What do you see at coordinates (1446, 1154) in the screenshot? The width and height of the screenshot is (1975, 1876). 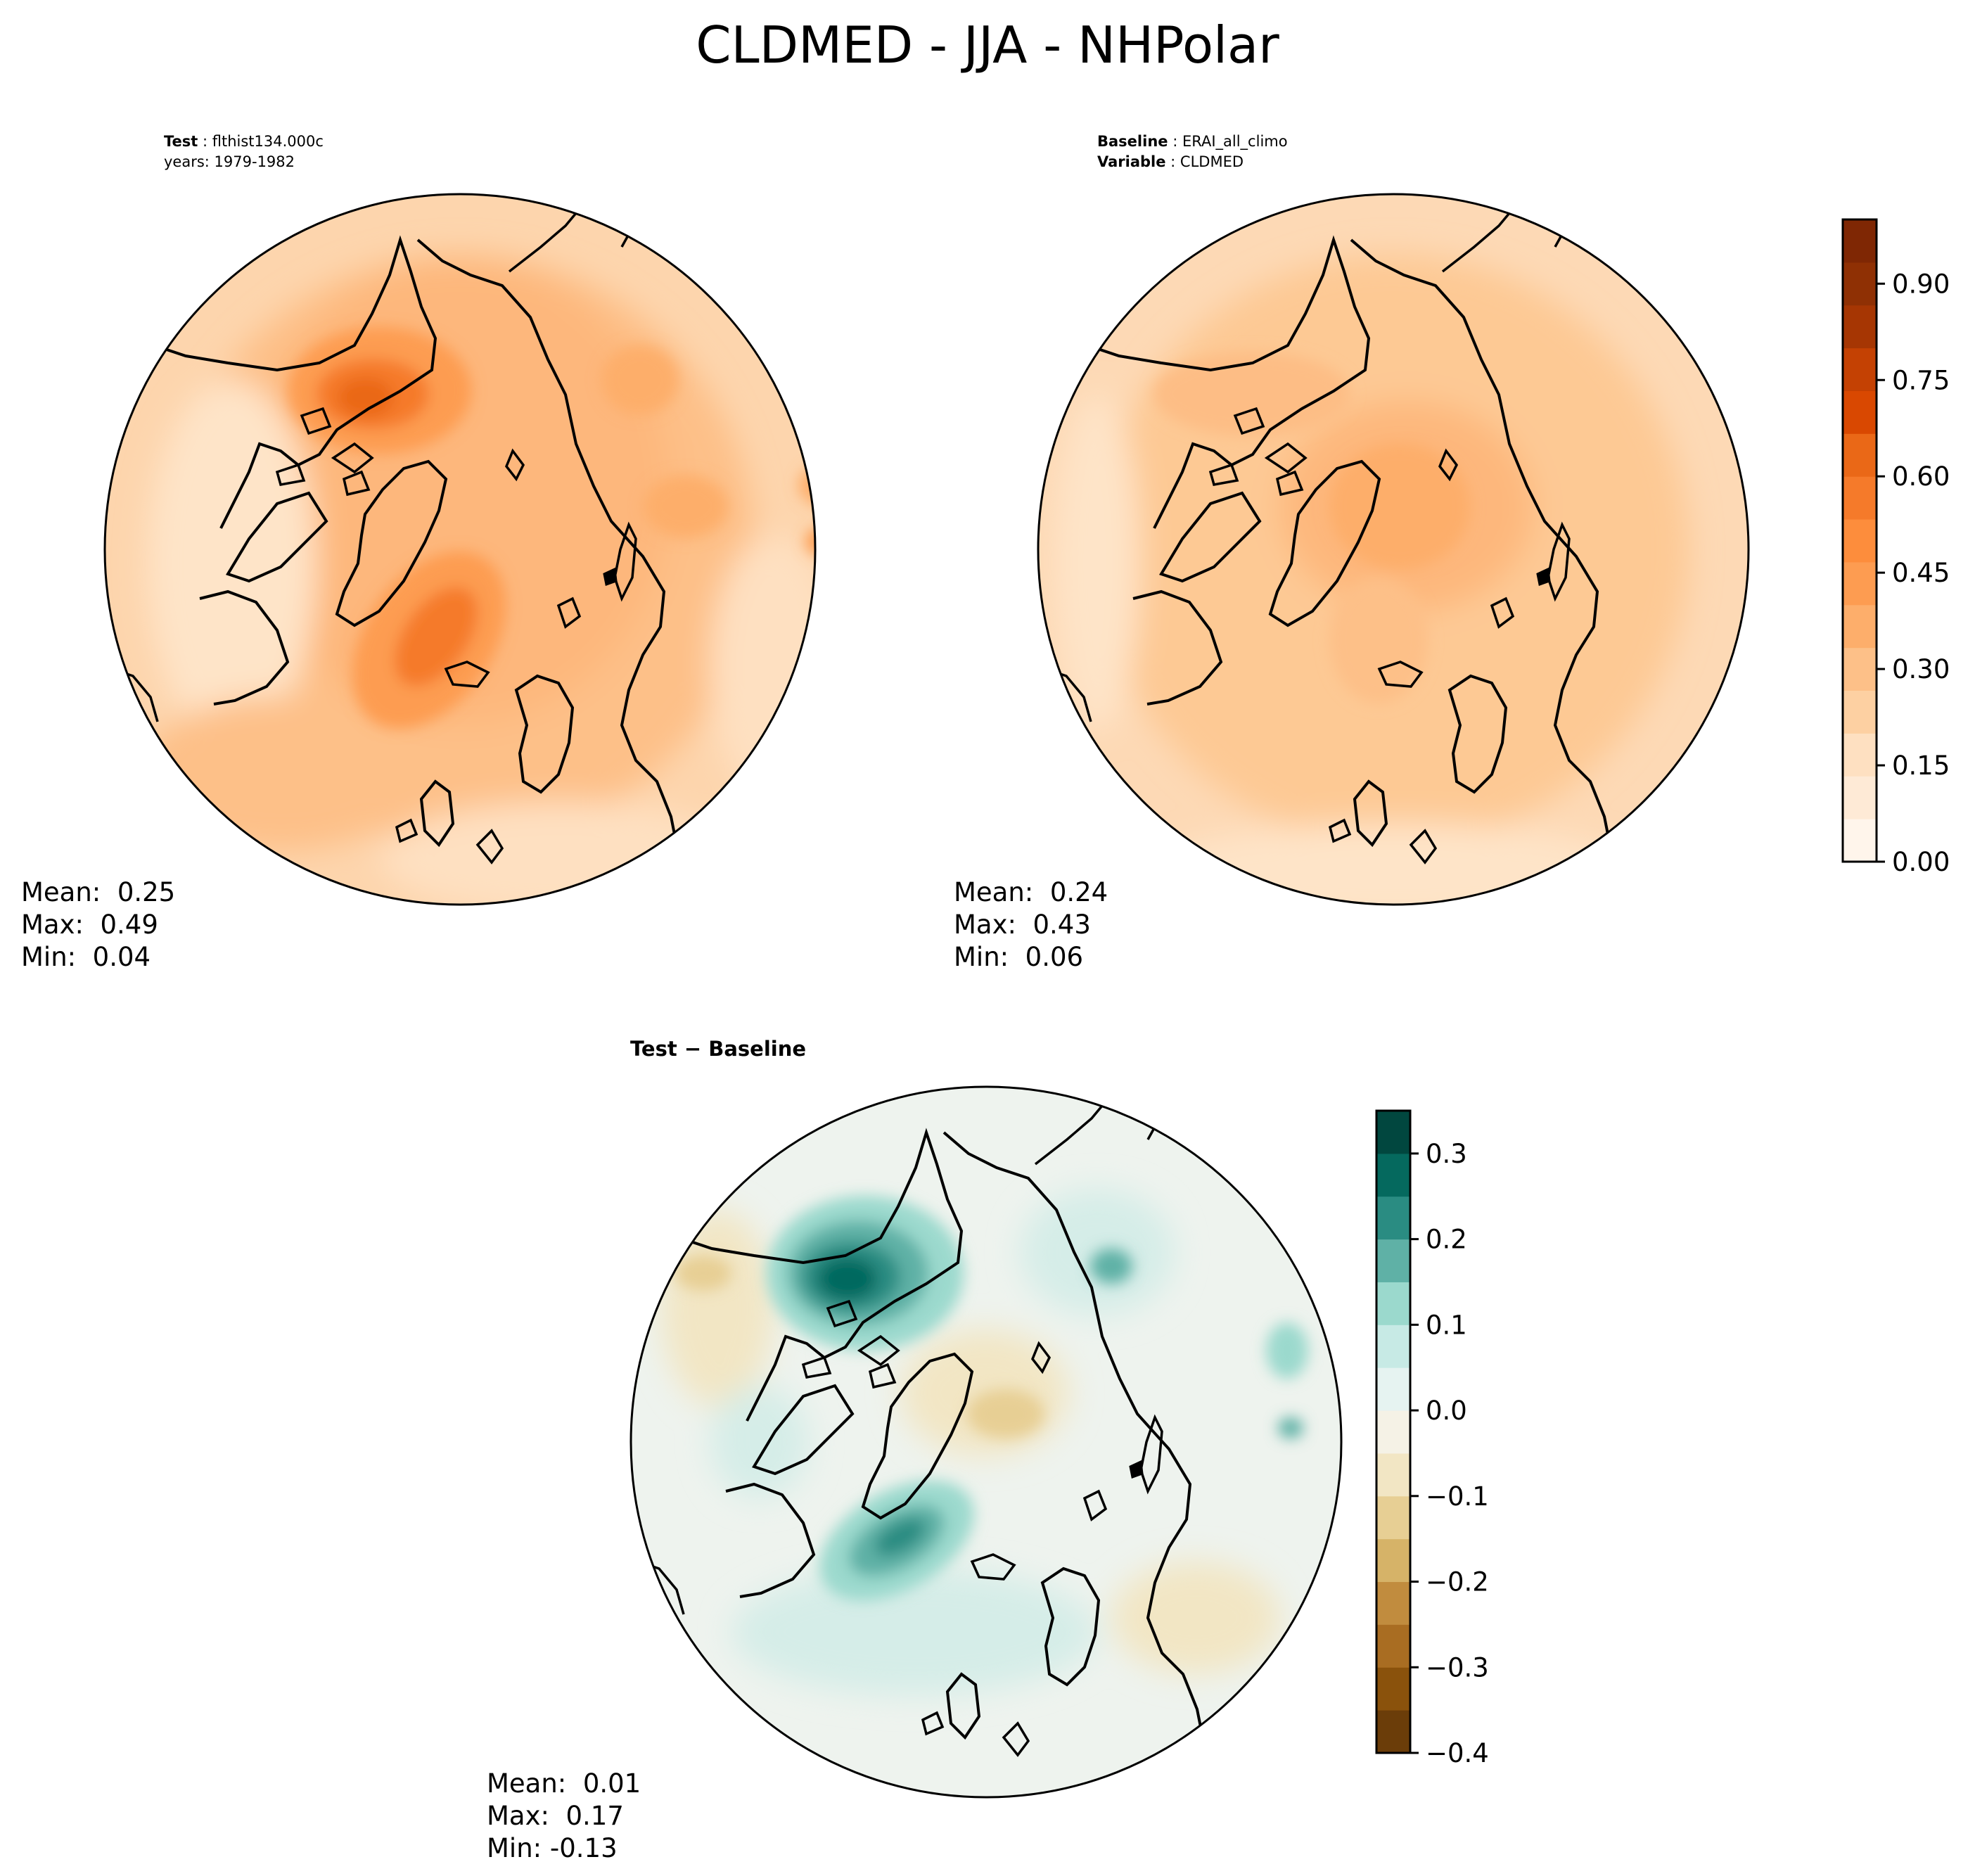 I see `colorbar-diff-tick-label: 0.3` at bounding box center [1446, 1154].